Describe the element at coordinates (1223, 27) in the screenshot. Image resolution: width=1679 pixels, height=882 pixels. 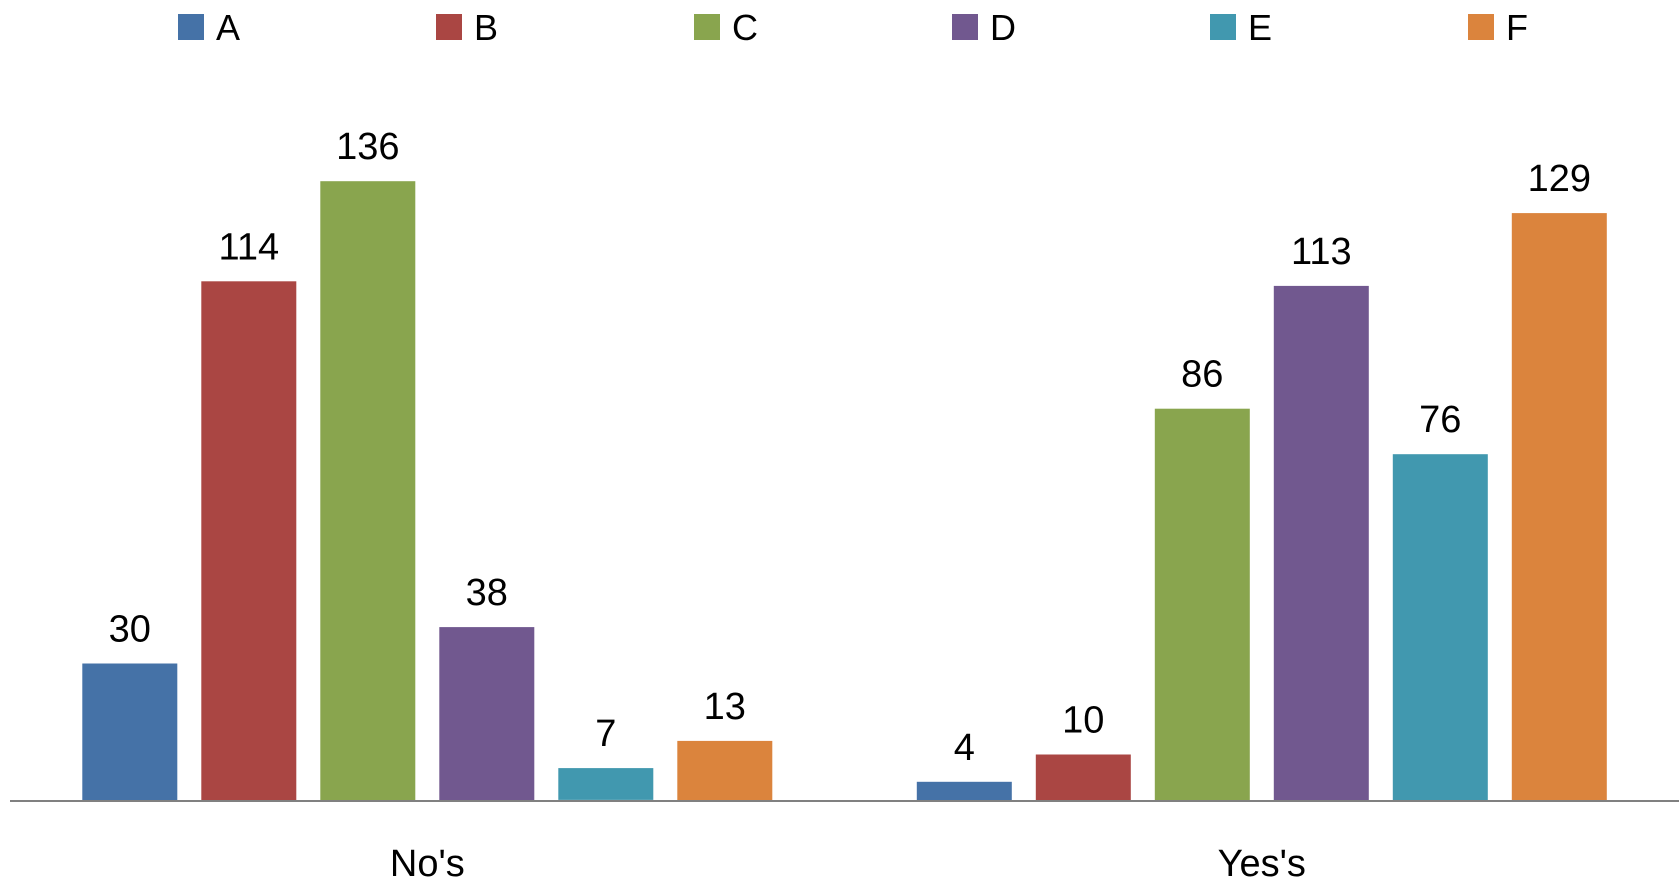
I see `legend-swatch-e` at that location.